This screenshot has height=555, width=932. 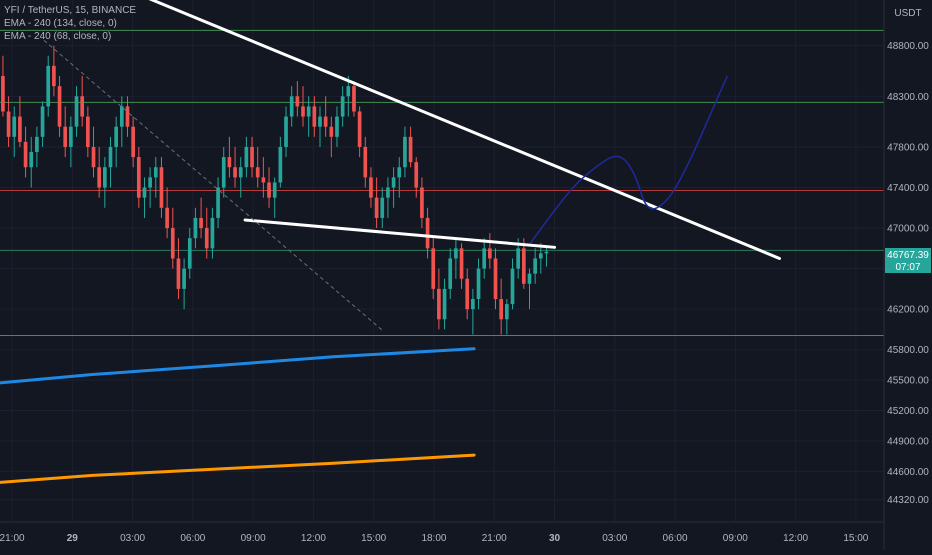 I want to click on ema-legend-1: EMA - 240 (134, close, 0), so click(x=60, y=23).